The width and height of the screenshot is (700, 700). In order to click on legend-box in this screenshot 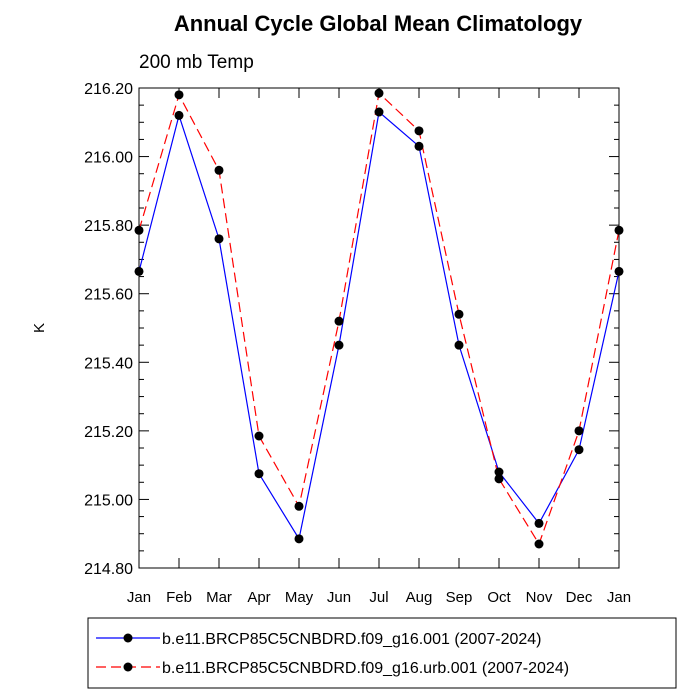, I will do `click(382, 653)`.